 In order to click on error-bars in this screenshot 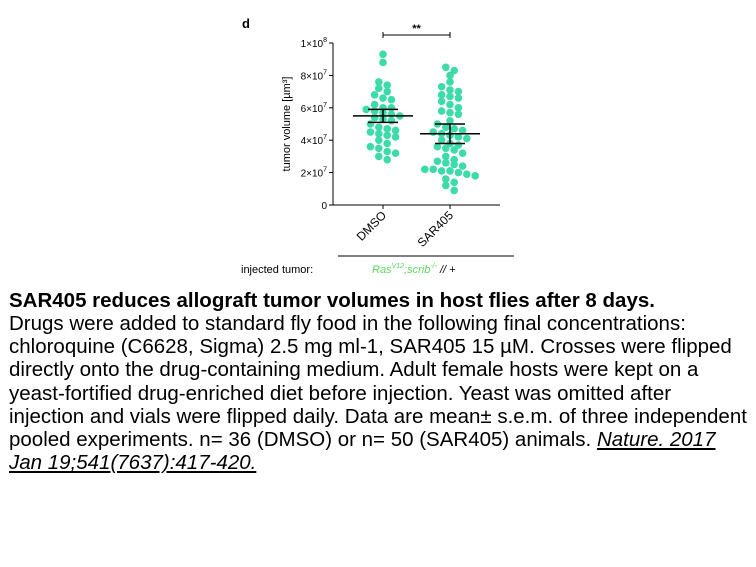, I will do `click(416, 126)`.